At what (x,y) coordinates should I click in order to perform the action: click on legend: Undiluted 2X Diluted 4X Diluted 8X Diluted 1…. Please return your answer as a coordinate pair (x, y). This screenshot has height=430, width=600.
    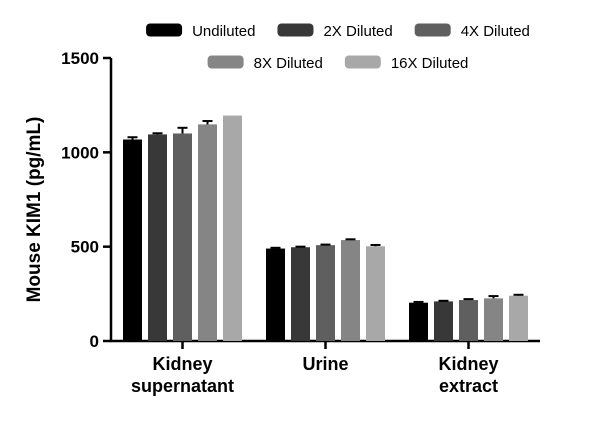
    Looking at the image, I should click on (338, 47).